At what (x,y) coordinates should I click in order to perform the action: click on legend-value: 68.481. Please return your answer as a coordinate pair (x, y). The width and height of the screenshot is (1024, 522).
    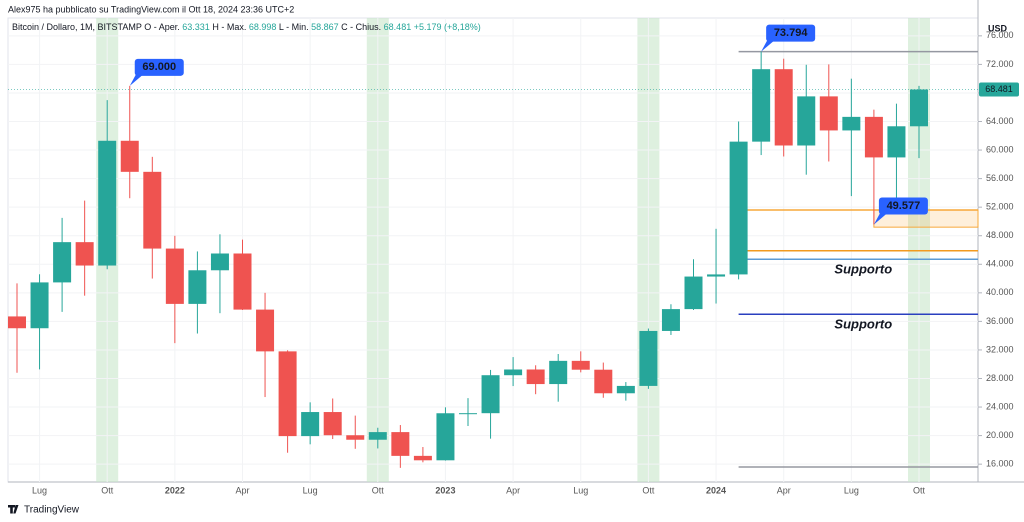
    Looking at the image, I should click on (398, 27).